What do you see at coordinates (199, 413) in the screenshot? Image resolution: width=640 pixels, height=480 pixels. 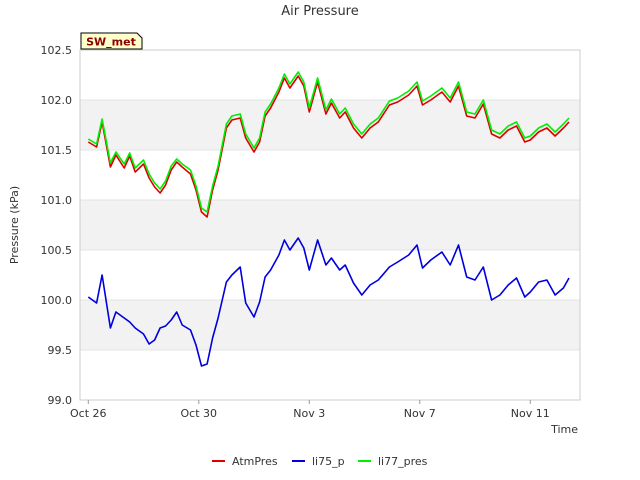 I see `x-tick-label: Oct 30` at bounding box center [199, 413].